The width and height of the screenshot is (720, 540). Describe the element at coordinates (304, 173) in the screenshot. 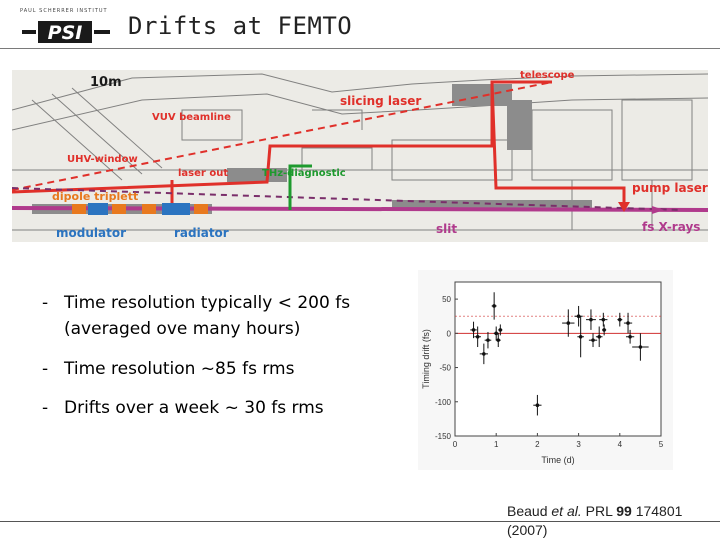

I see `thz-diagnostic-label: THz-diagnostic` at that location.